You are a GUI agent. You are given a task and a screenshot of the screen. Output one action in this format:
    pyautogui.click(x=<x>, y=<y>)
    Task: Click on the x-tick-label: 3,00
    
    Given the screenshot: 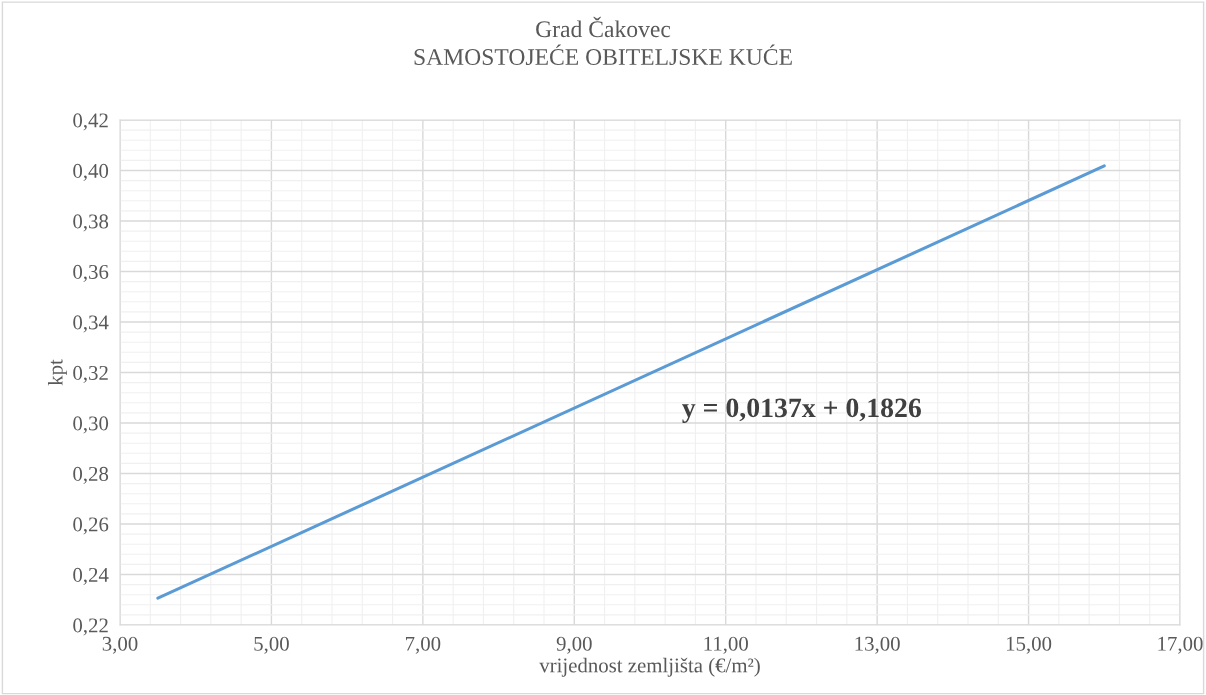 What is the action you would take?
    pyautogui.click(x=120, y=645)
    